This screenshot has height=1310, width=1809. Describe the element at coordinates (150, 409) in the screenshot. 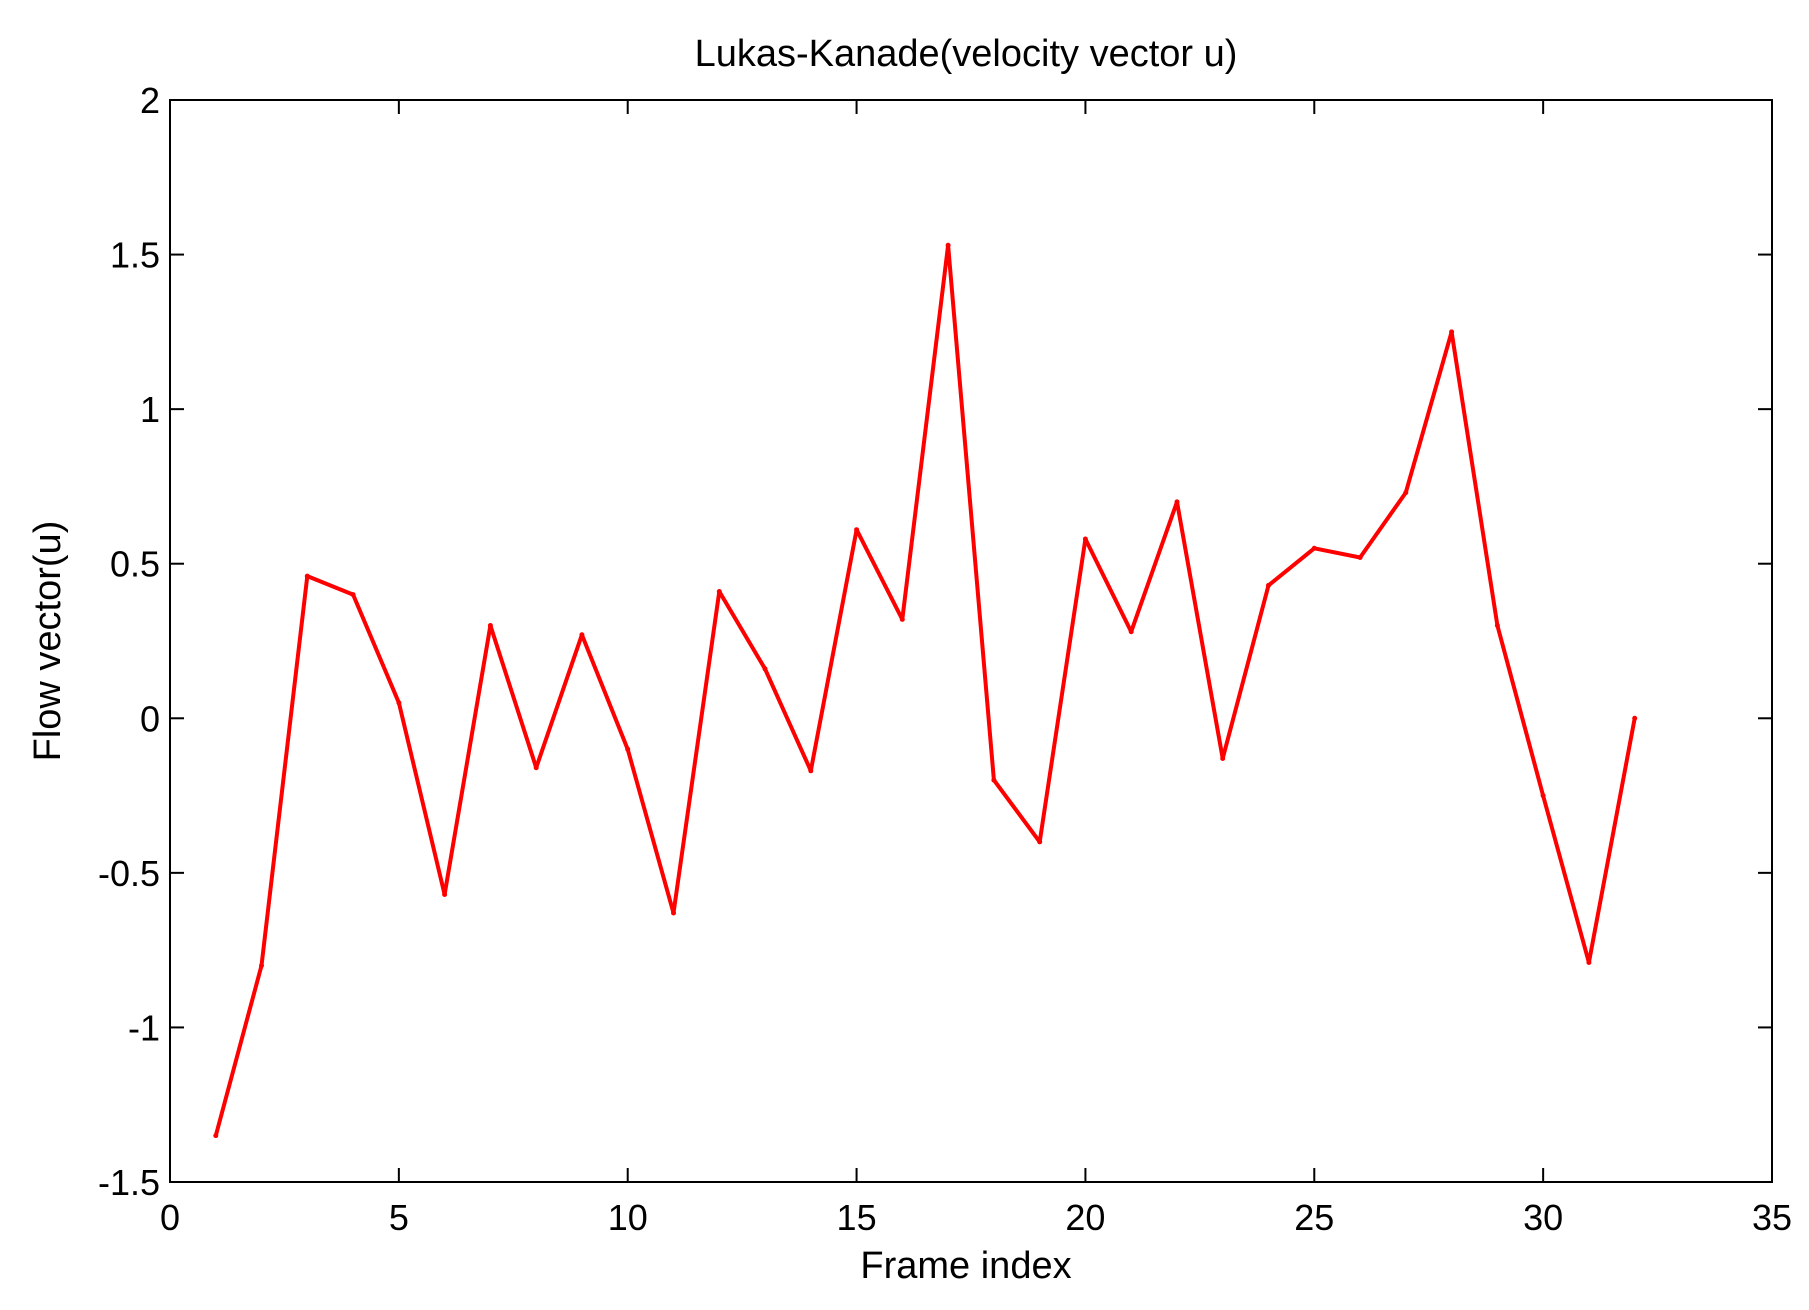

I see `y-tick-label: 1` at that location.